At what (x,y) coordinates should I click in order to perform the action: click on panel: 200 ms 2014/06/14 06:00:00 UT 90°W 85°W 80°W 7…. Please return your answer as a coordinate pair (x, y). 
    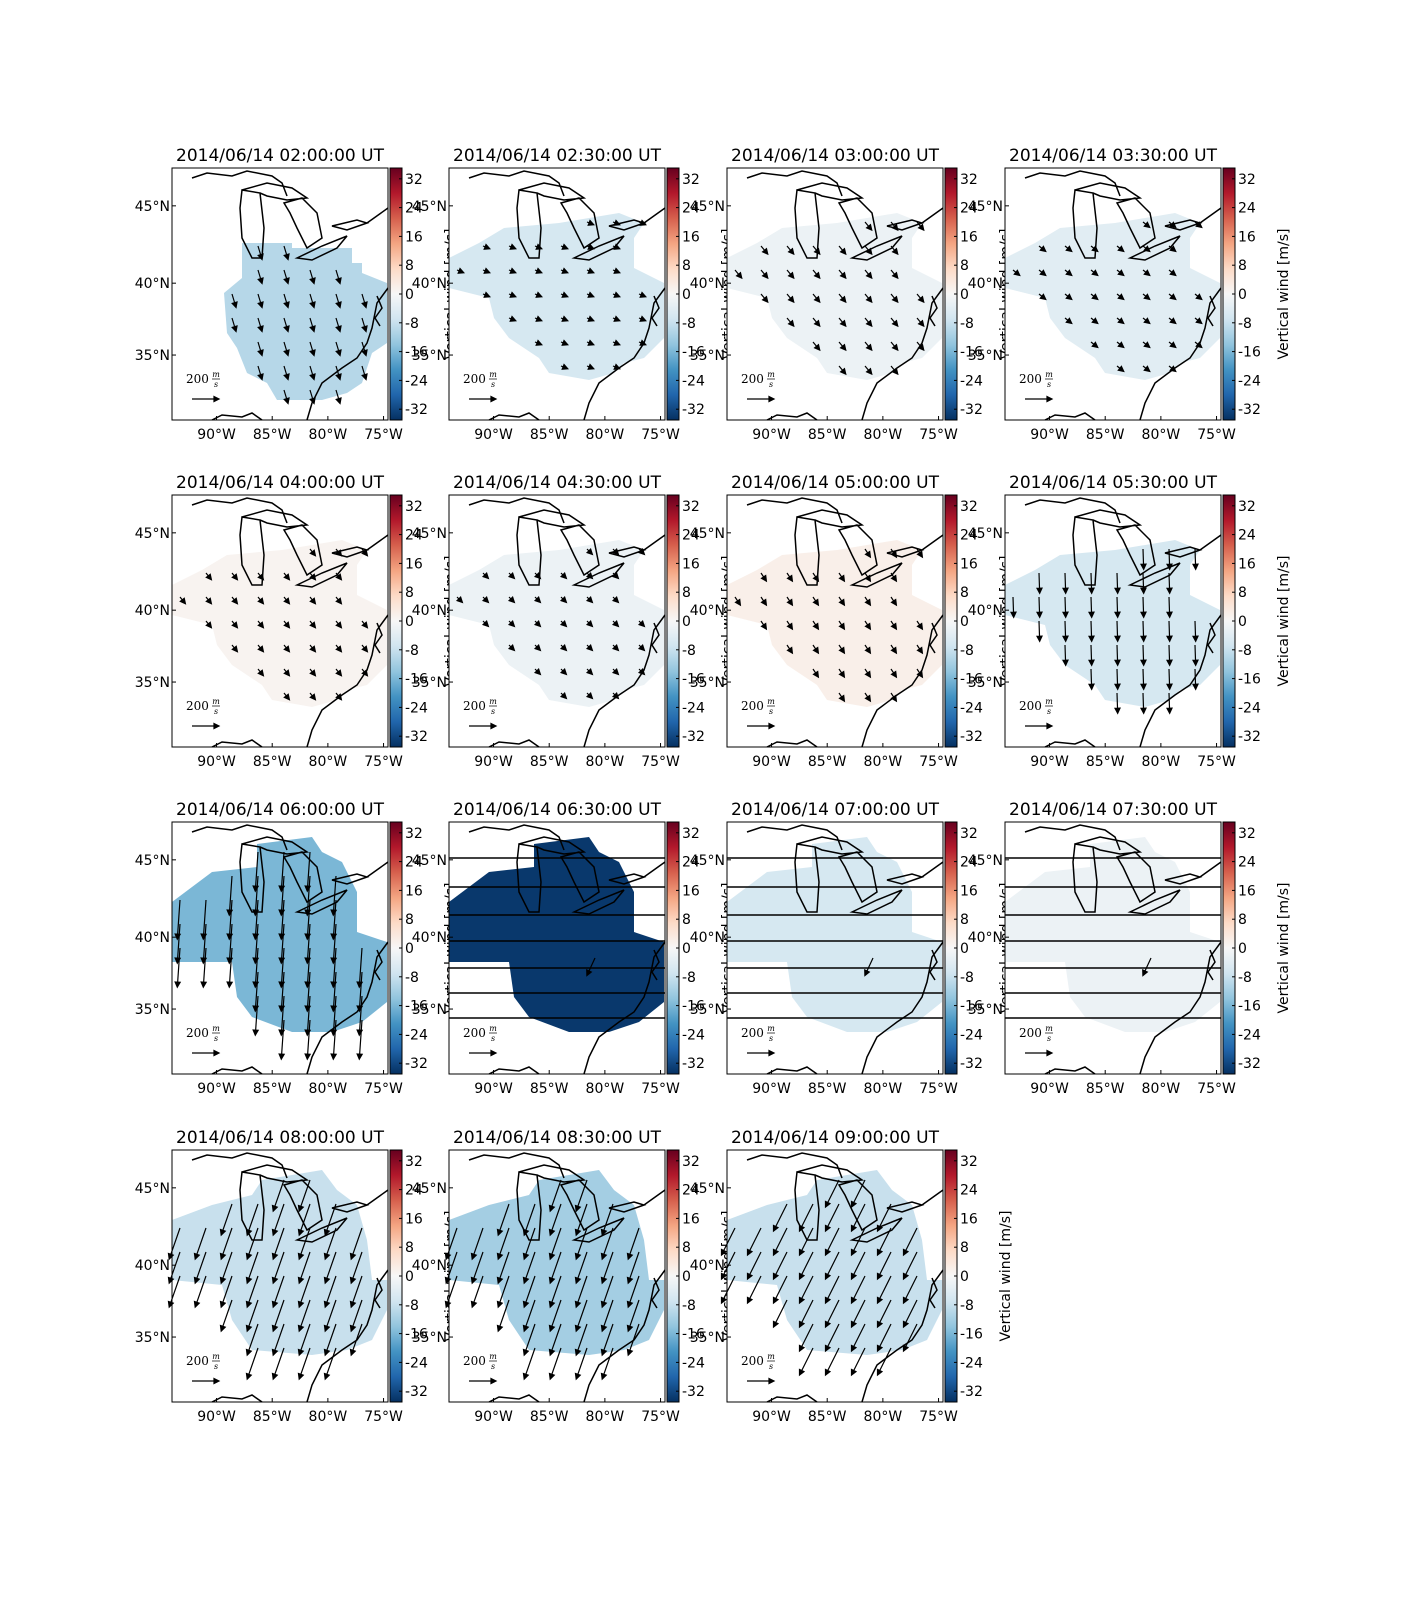
    Looking at the image, I should click on (297, 948).